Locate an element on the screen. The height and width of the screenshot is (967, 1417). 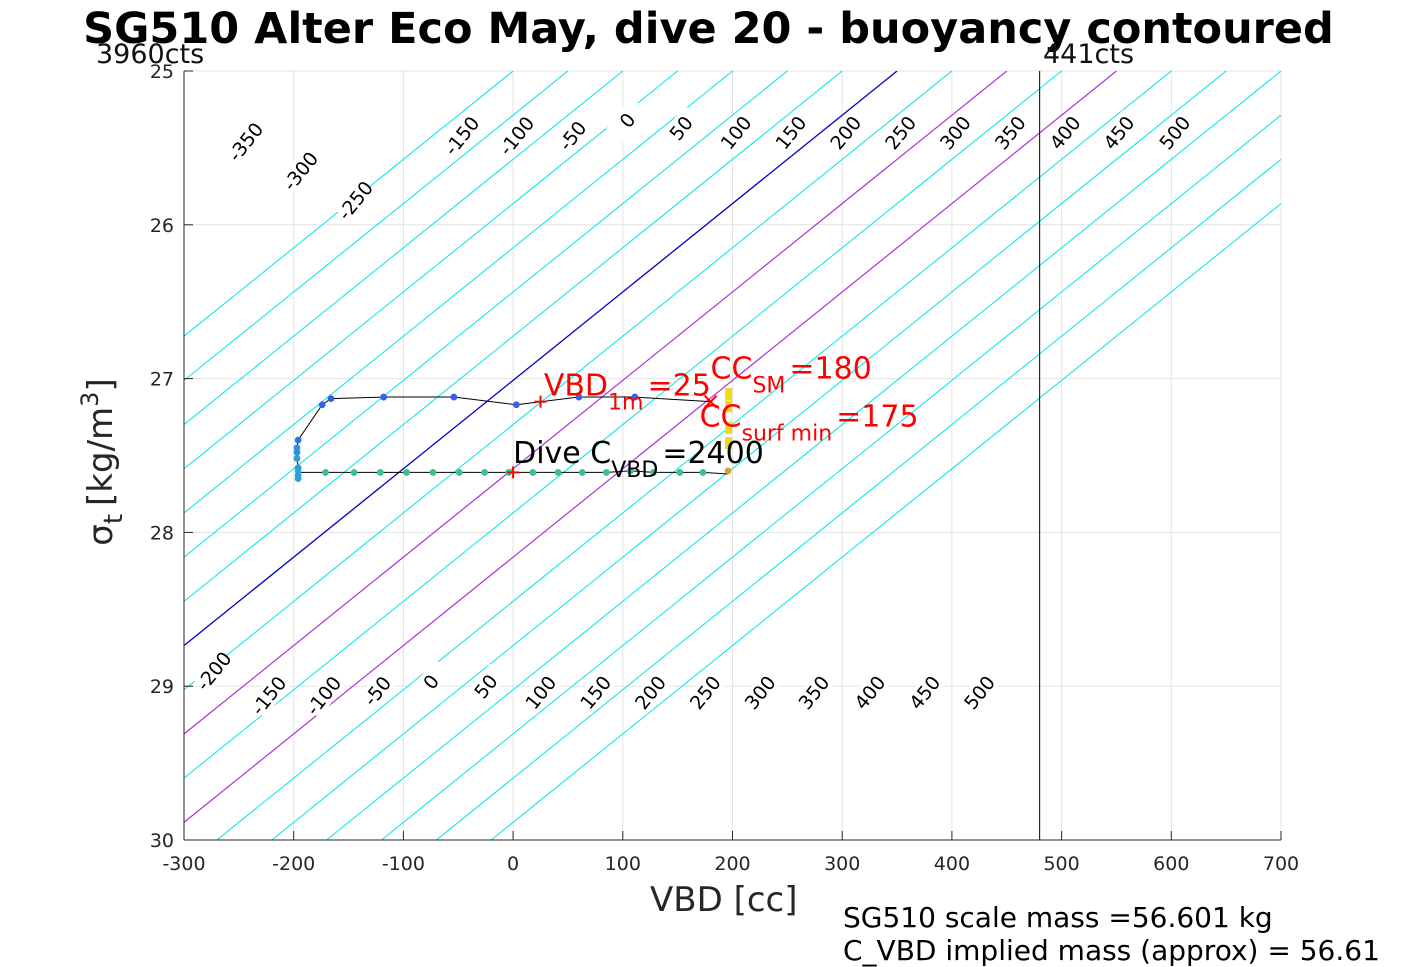
annotation-ccsurf-sub: surf min is located at coordinates (786, 433).